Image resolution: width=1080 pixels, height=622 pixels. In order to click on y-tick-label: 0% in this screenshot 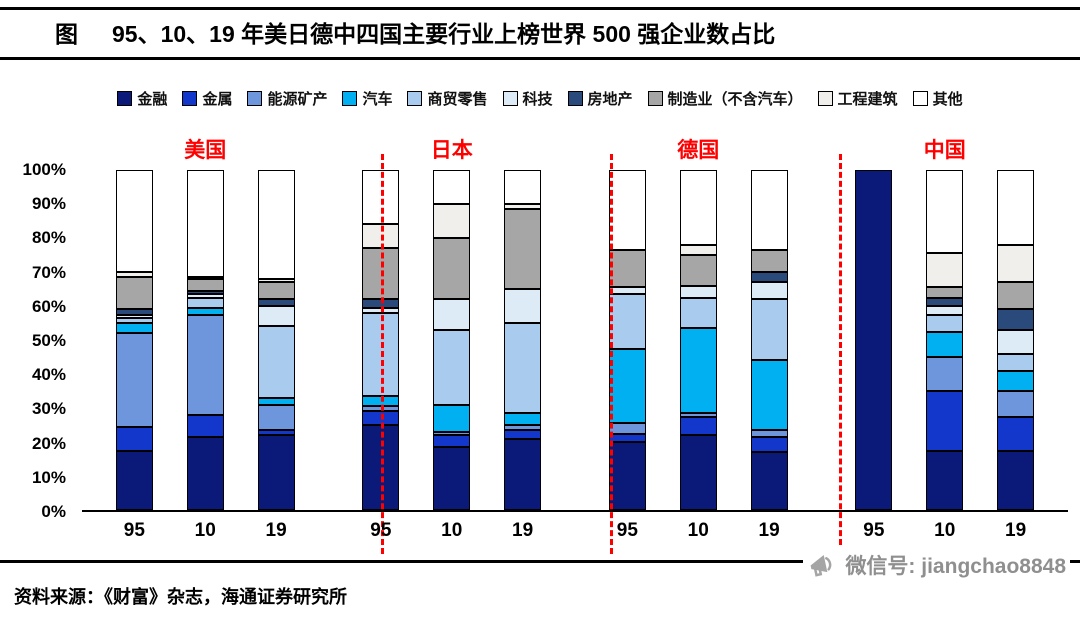, I will do `click(53, 511)`.